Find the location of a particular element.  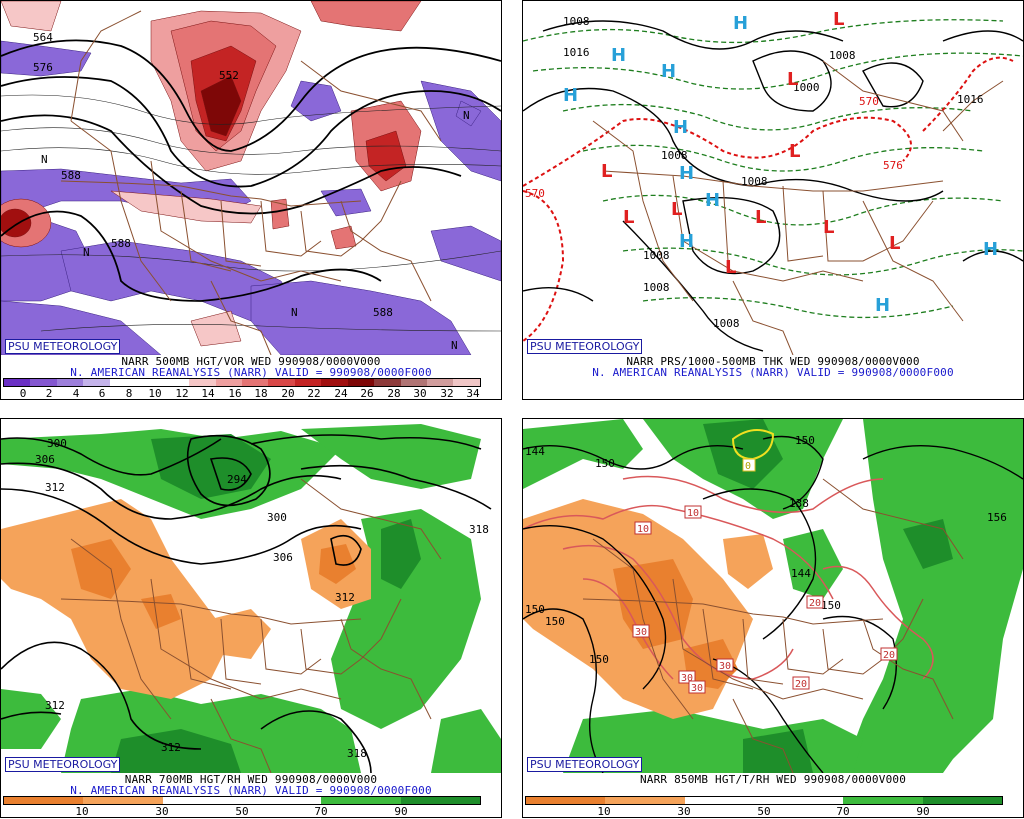

scale-label: 14 is located at coordinates (208, 393).